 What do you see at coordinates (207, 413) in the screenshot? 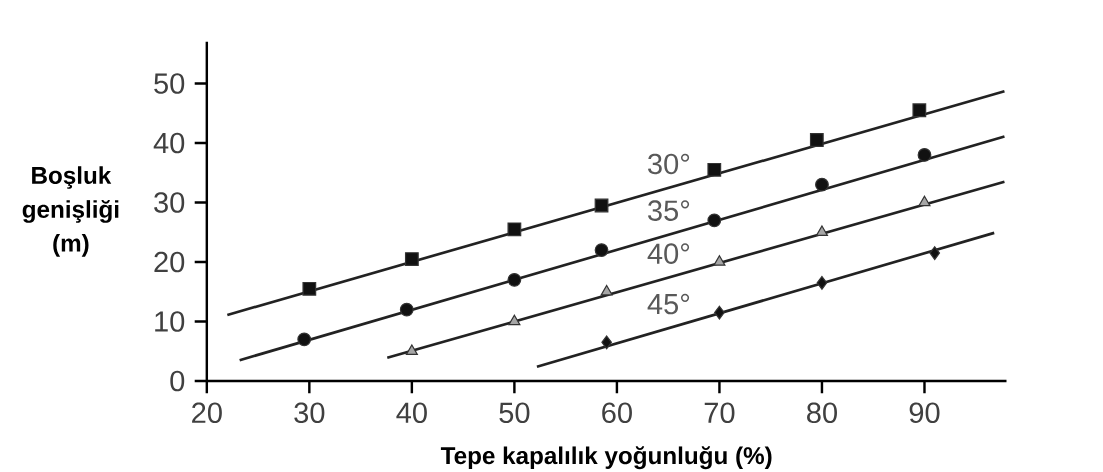
I see `x-tick-label: 20` at bounding box center [207, 413].